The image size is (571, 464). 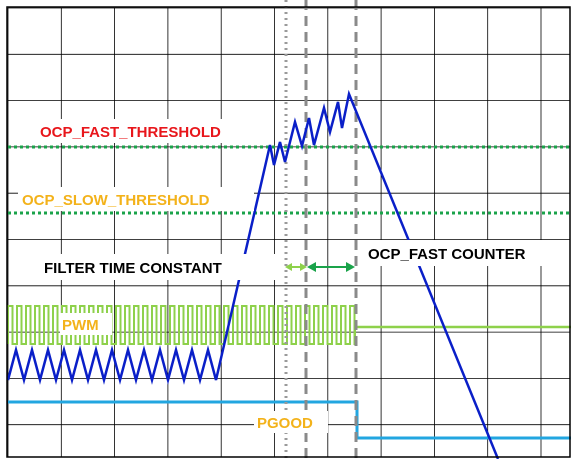 I want to click on pwm-waveform, so click(x=181, y=325).